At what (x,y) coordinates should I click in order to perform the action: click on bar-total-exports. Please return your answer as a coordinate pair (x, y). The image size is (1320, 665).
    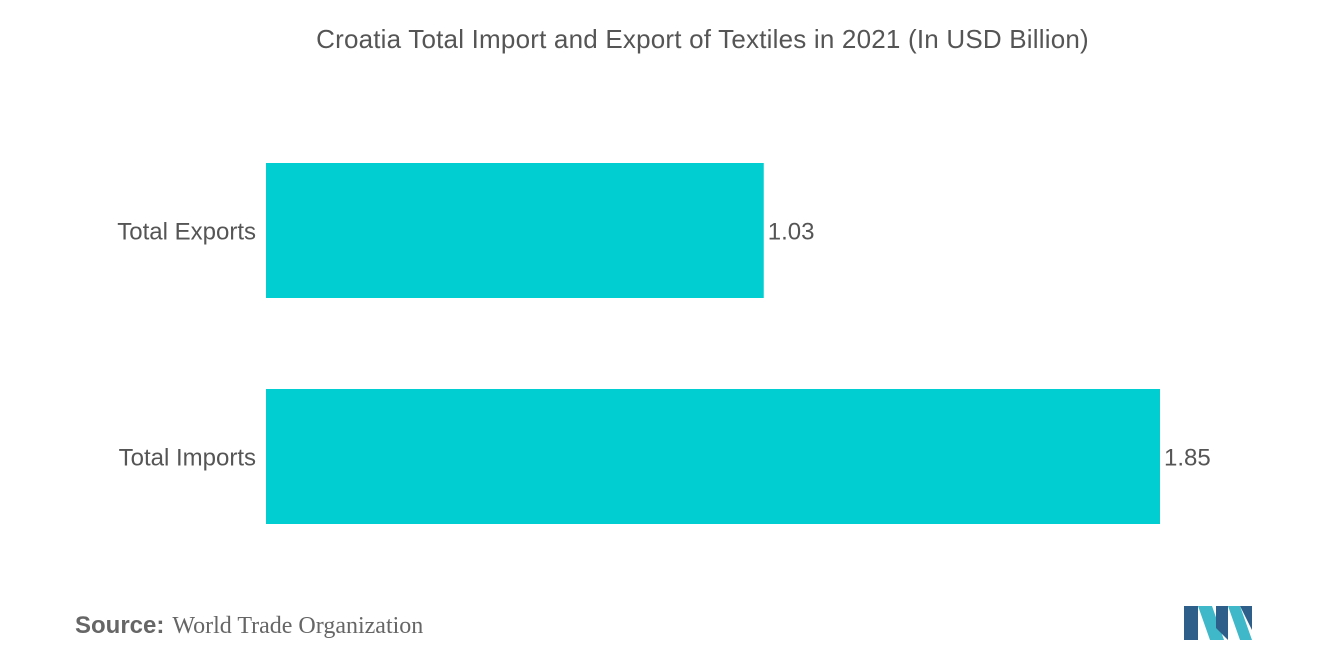
    Looking at the image, I should click on (515, 230).